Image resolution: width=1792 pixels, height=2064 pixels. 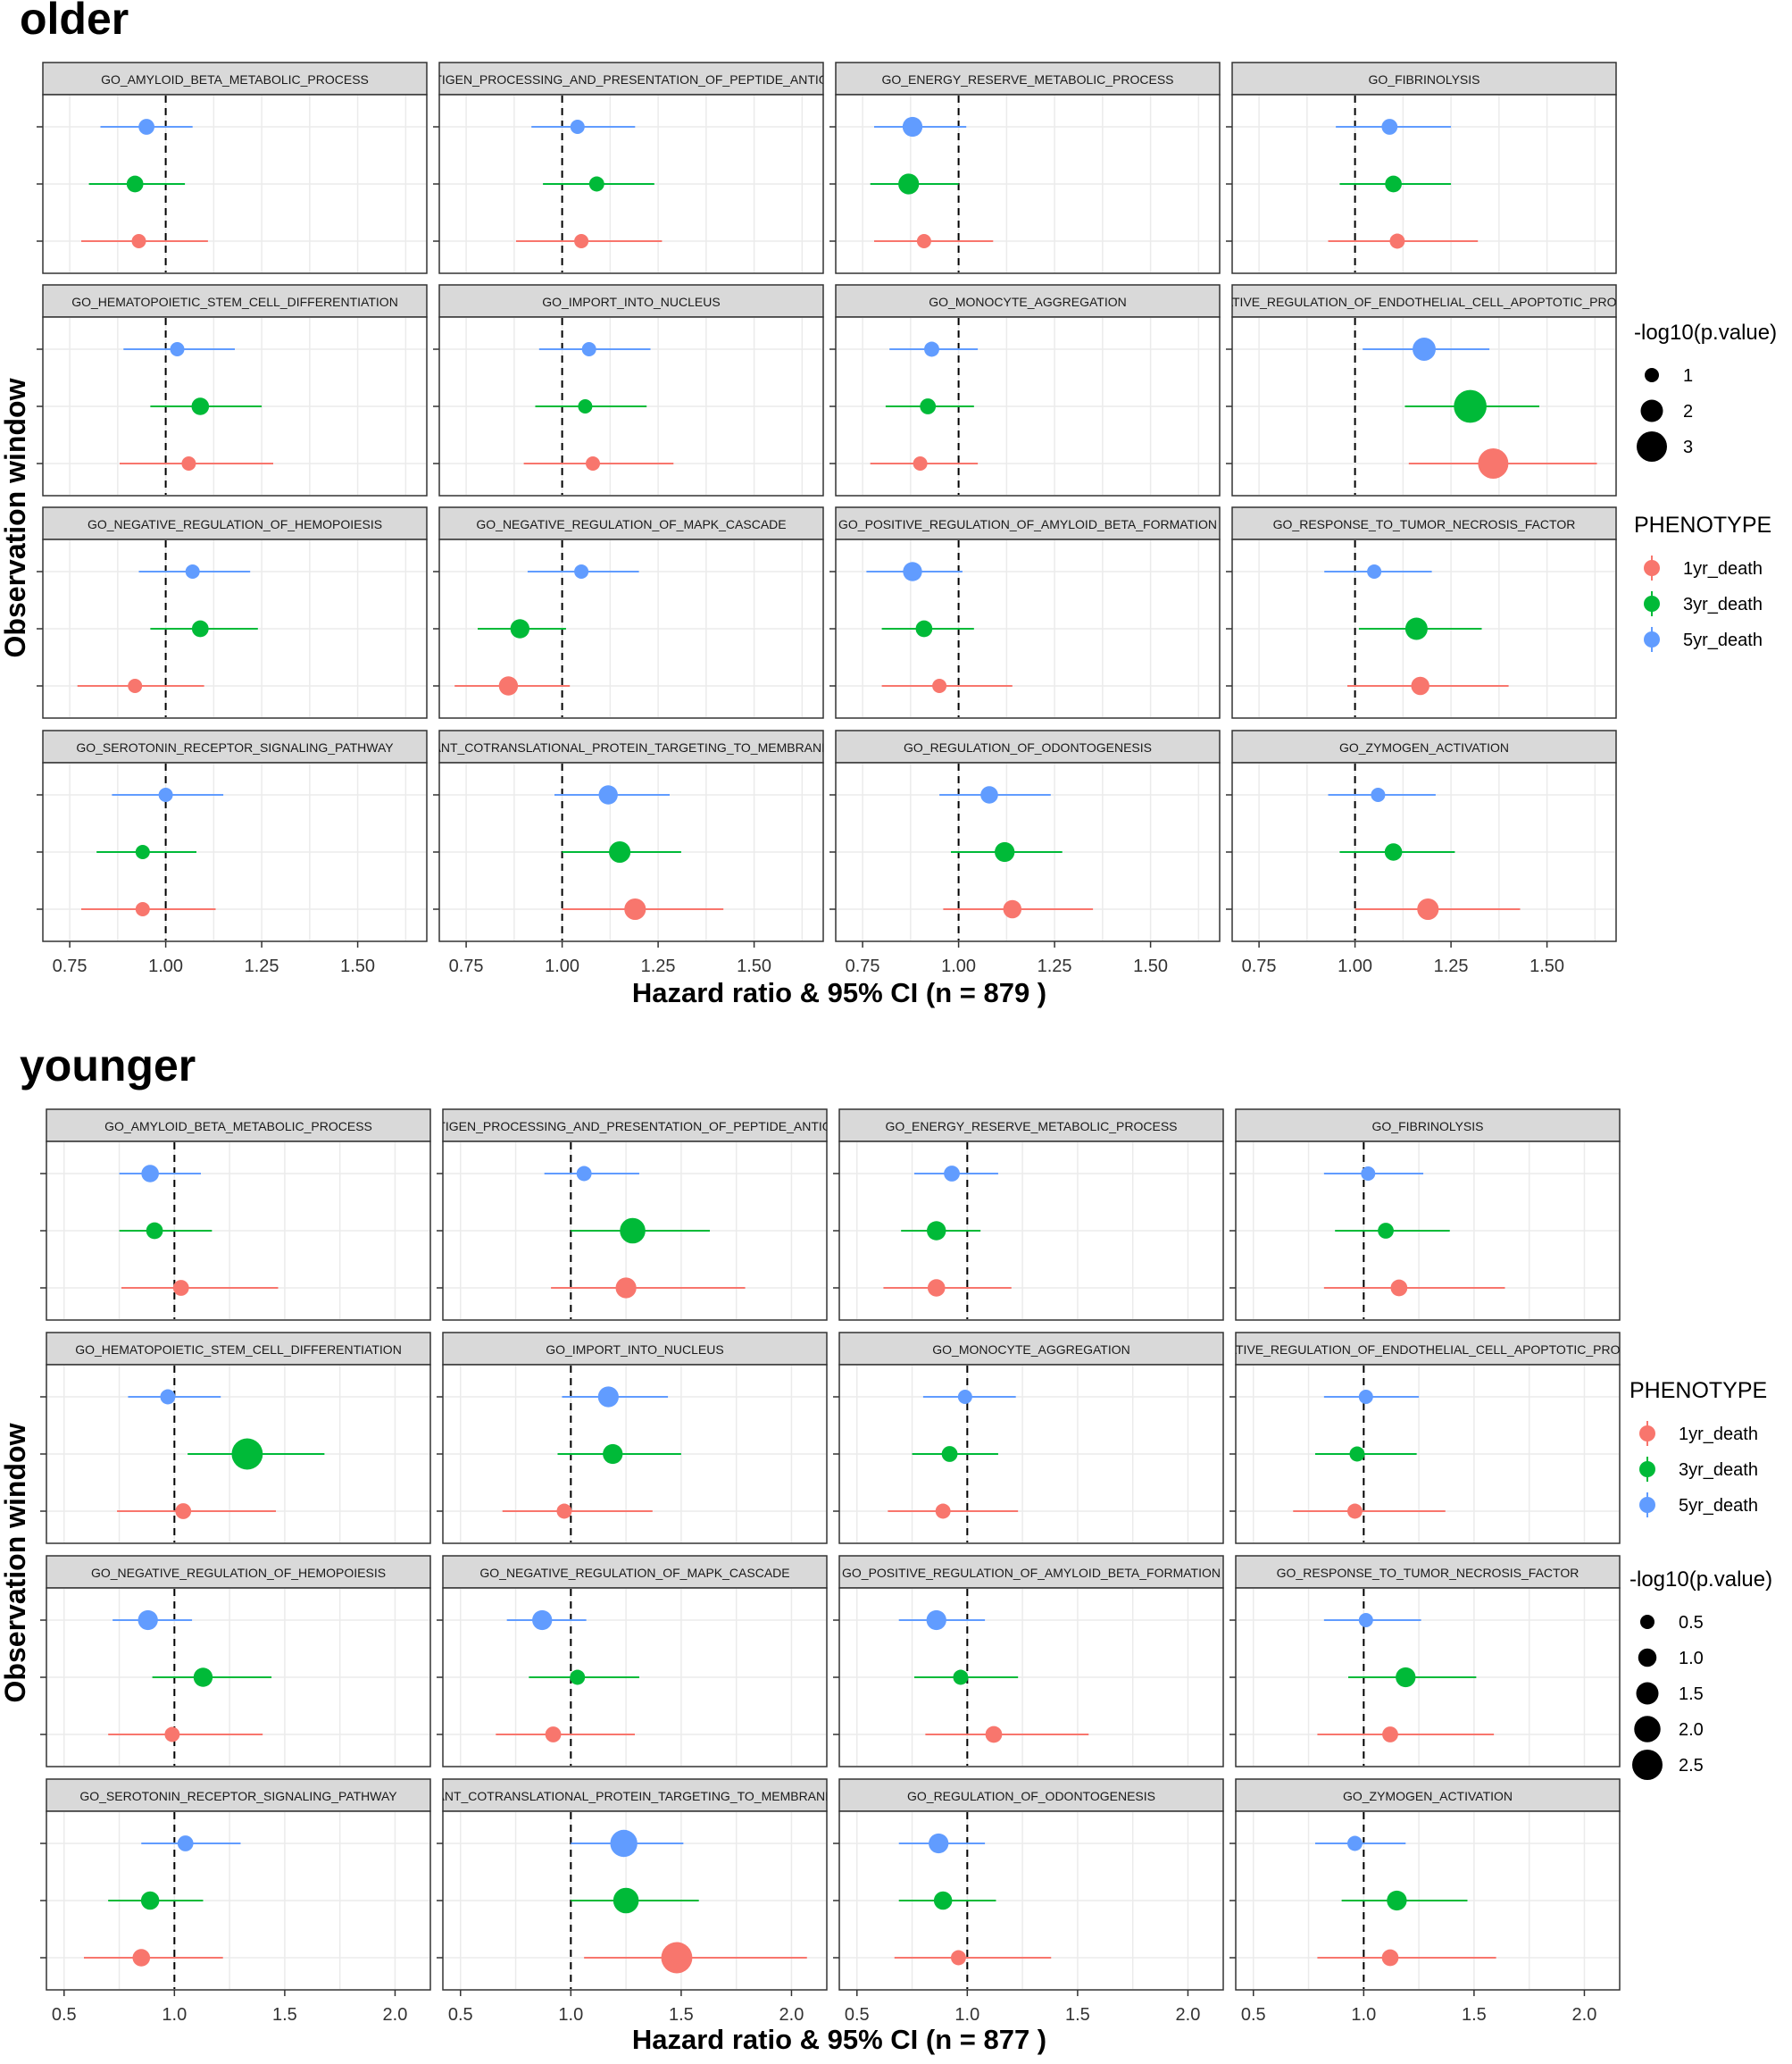 What do you see at coordinates (1692, 1730) in the screenshot?
I see `size-legend-label: 2.0` at bounding box center [1692, 1730].